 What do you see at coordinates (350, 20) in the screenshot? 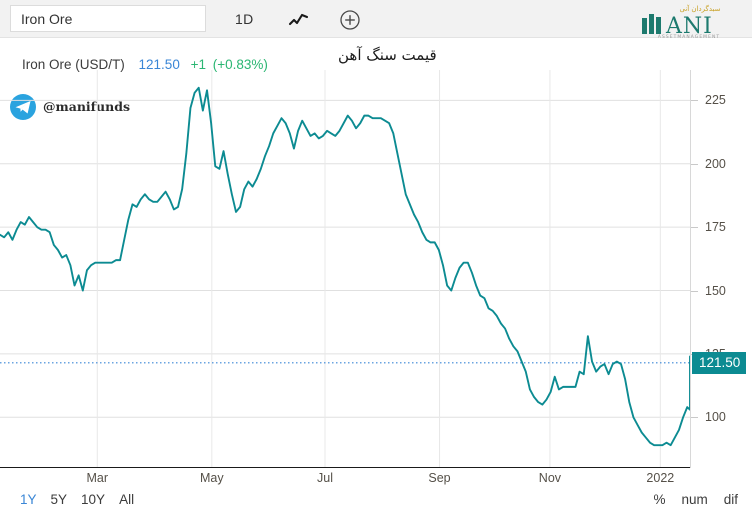
I see `plus-circle-icon` at bounding box center [350, 20].